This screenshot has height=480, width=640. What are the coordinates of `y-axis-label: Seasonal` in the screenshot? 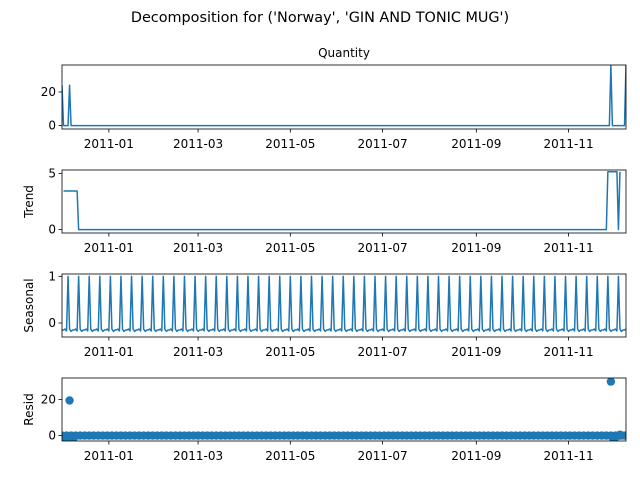 It's located at (29, 305).